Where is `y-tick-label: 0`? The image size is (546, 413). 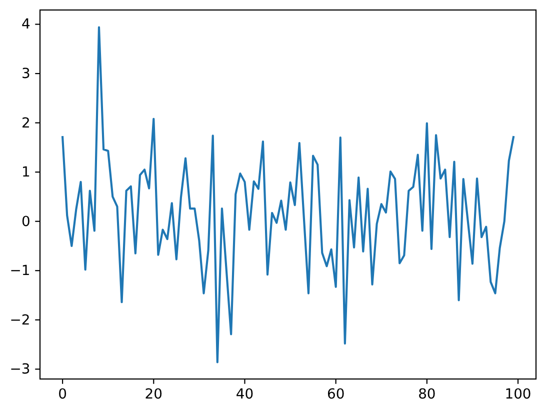 y-tick-label: 0 is located at coordinates (25, 222).